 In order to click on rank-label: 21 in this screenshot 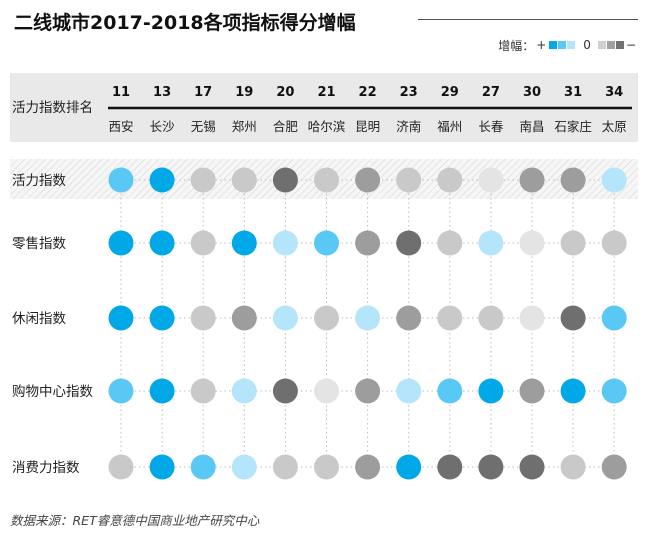, I will do `click(326, 92)`.